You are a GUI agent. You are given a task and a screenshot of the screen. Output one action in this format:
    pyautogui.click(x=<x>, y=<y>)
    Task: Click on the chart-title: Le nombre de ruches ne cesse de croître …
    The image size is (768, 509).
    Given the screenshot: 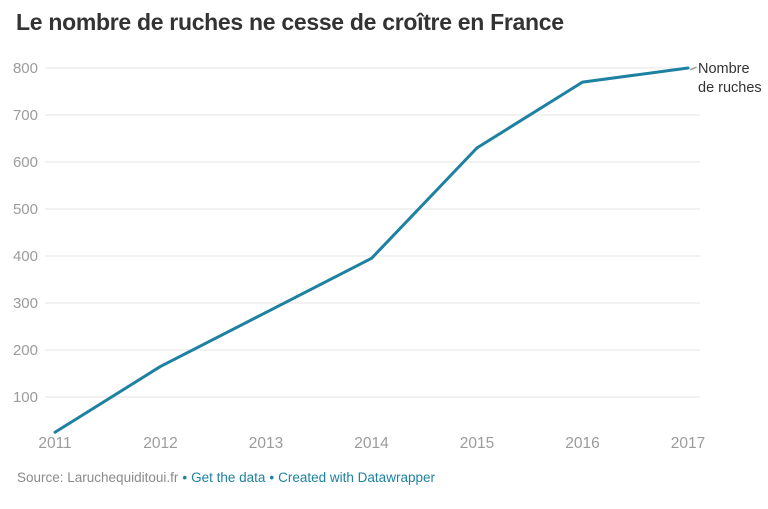 What is the action you would take?
    pyautogui.click(x=290, y=22)
    